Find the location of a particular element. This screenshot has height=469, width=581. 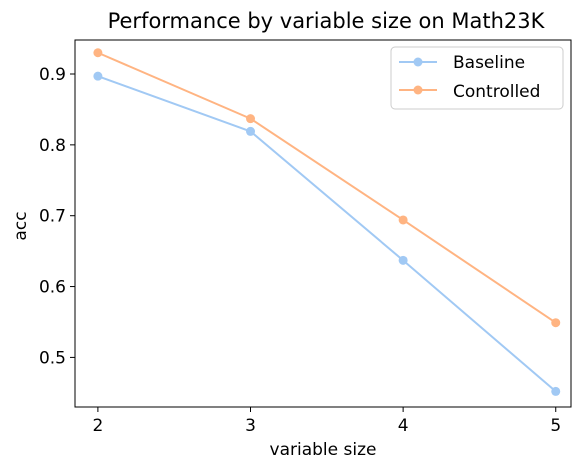

x-tick-label: 3 is located at coordinates (250, 426).